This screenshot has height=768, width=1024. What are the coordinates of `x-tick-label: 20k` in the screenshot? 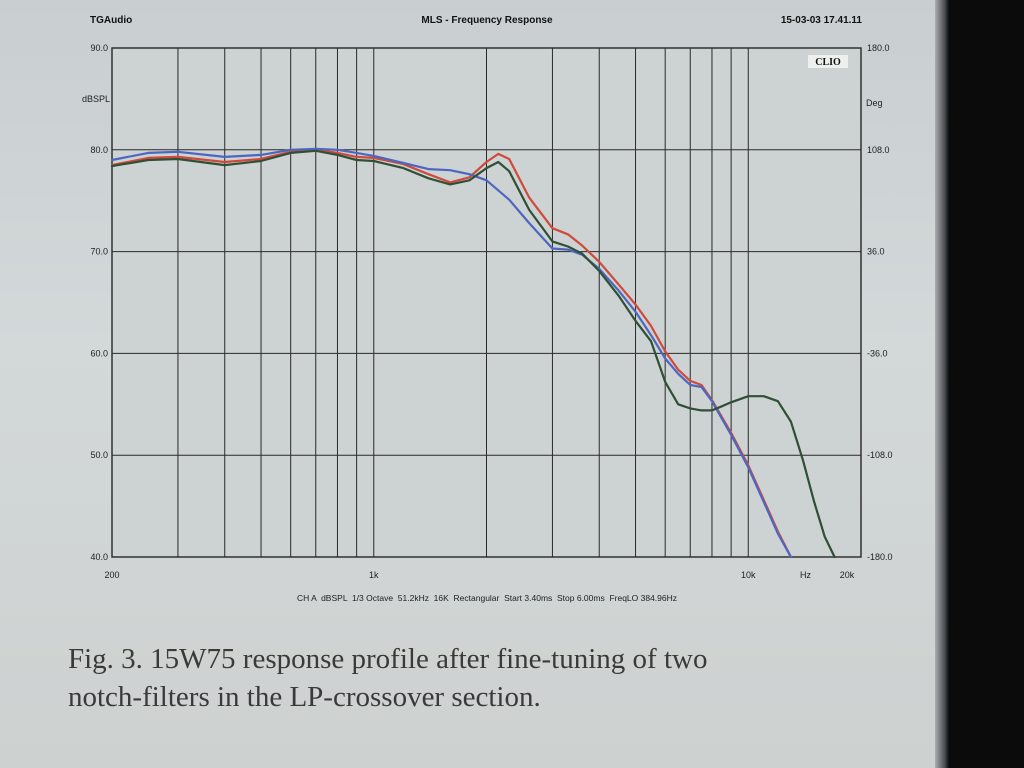 It's located at (847, 575).